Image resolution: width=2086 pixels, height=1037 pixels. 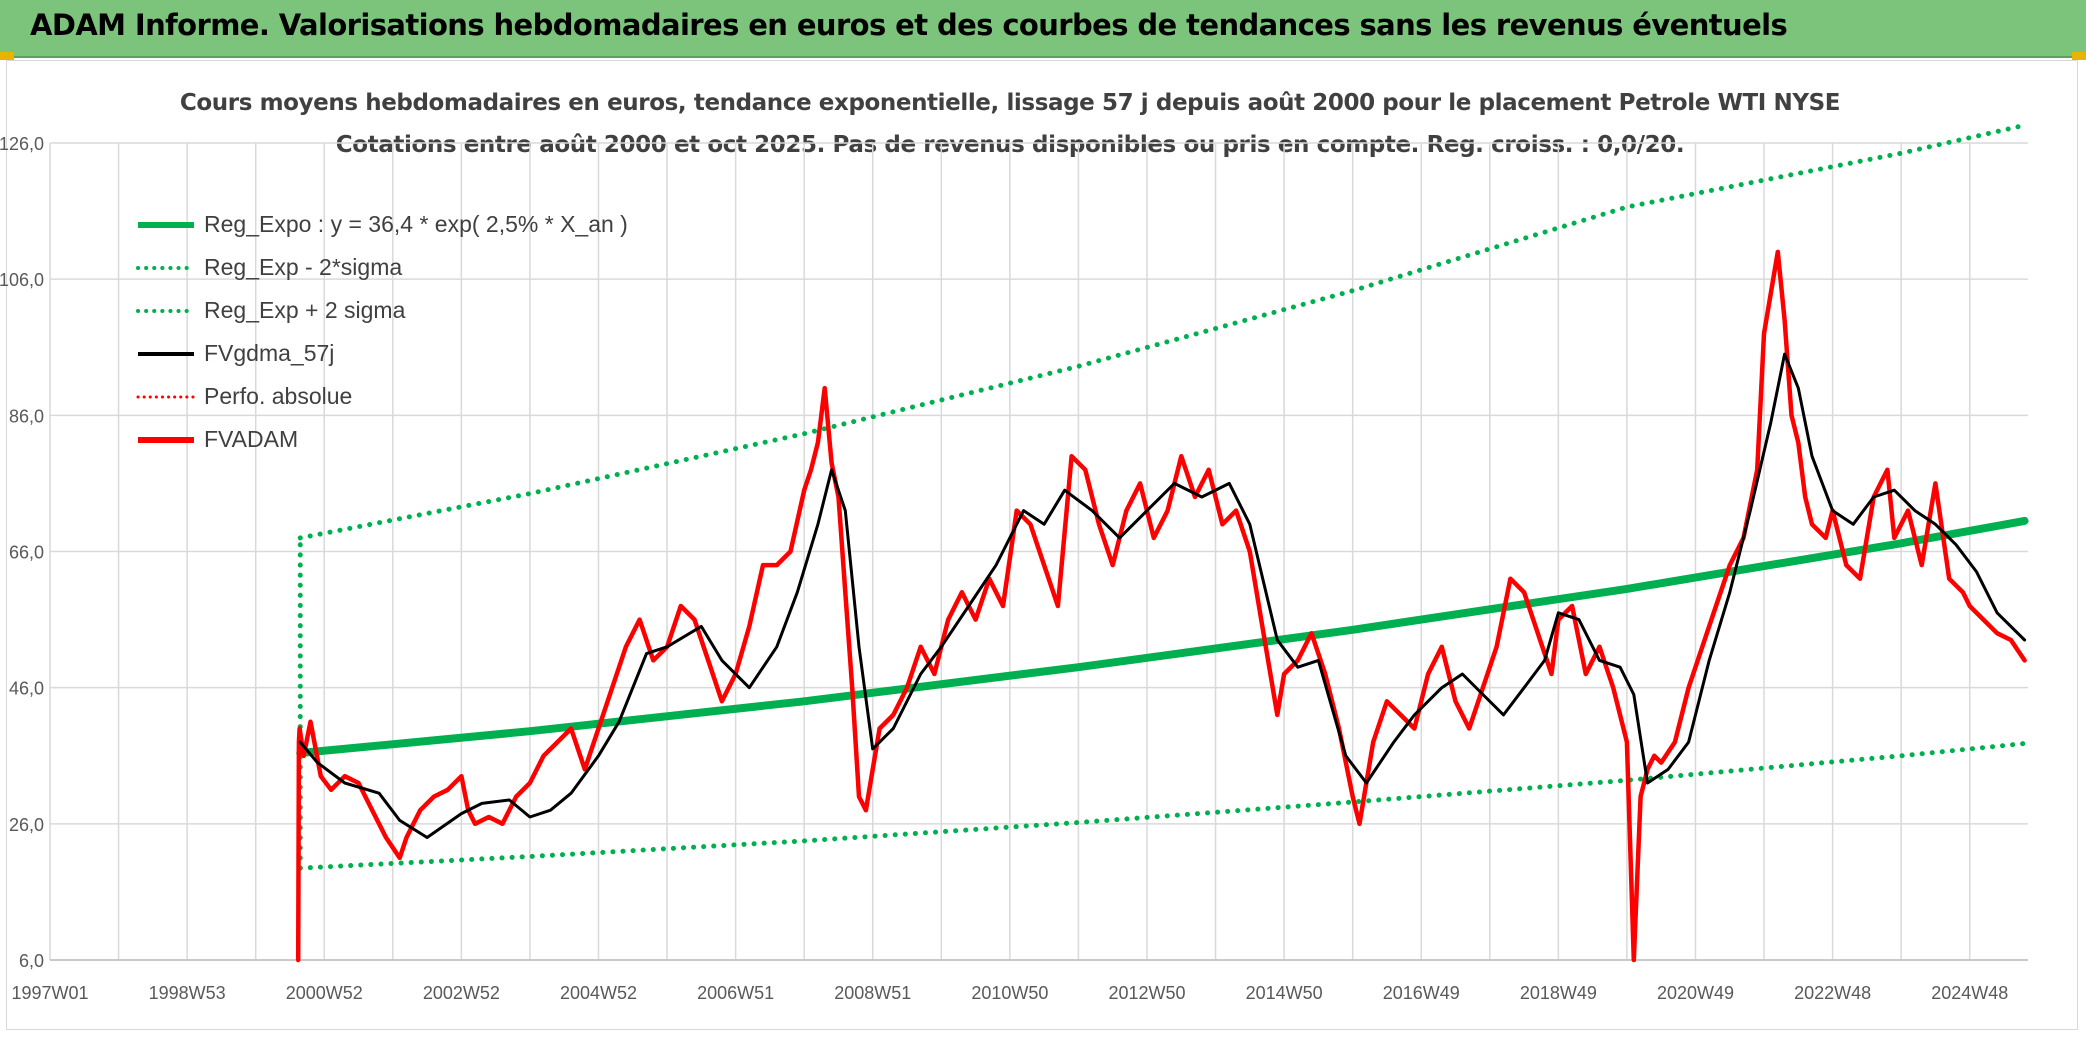 What do you see at coordinates (26, 553) in the screenshot?
I see `y-tick-label: 66,0` at bounding box center [26, 553].